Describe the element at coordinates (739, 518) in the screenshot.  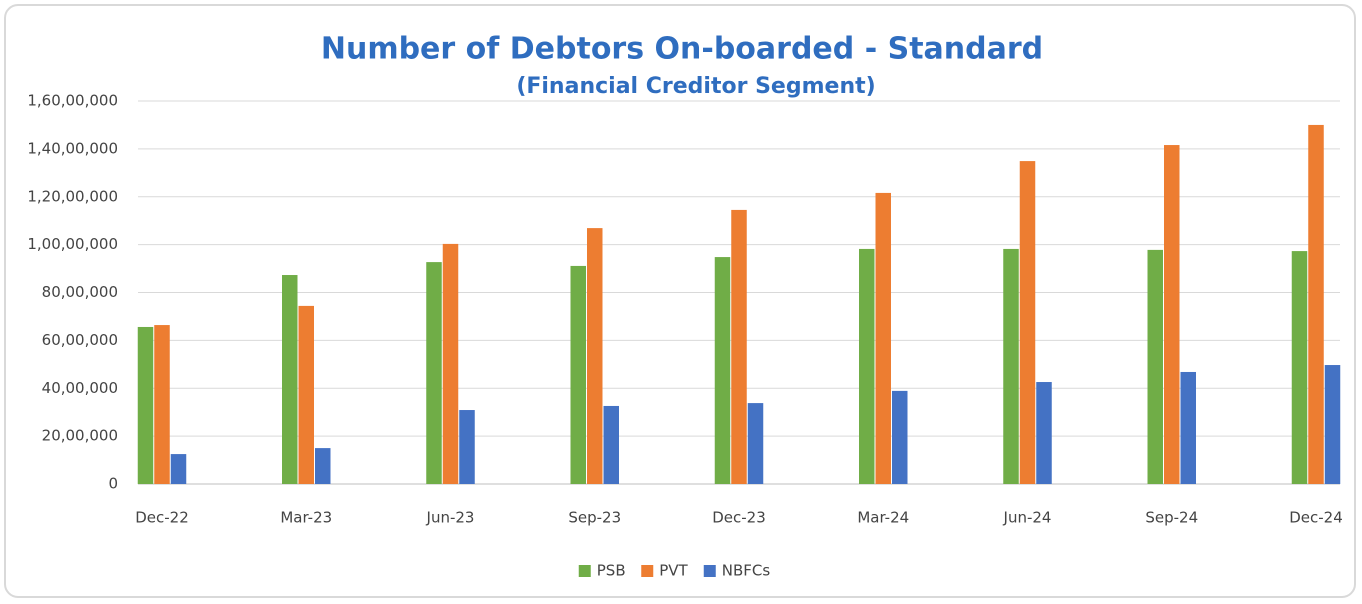
I see `x-tick-label: Dec-23` at that location.